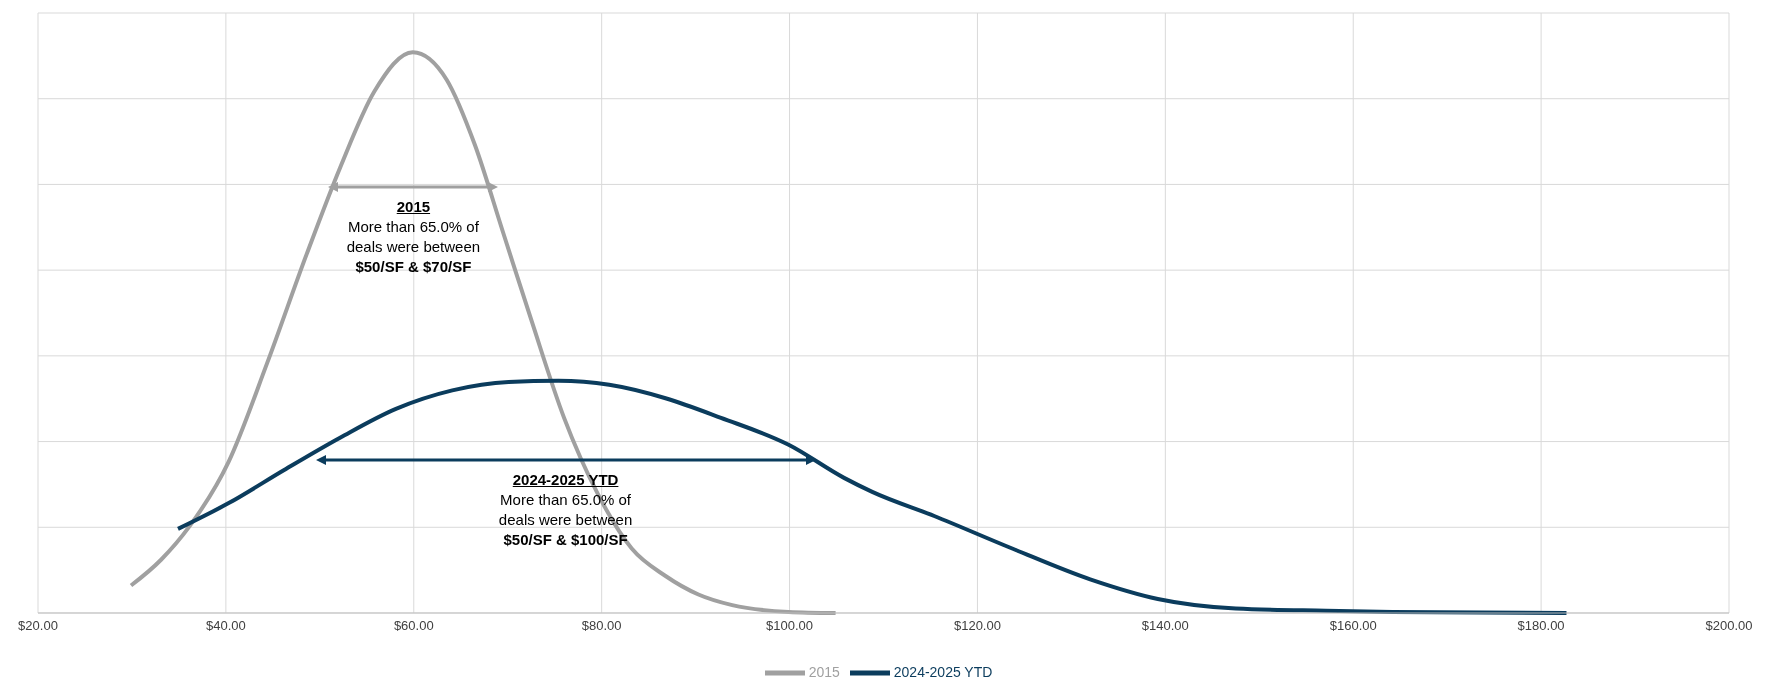 The image size is (1777, 694). What do you see at coordinates (1541, 626) in the screenshot?
I see `x-tick-label: $180.00` at bounding box center [1541, 626].